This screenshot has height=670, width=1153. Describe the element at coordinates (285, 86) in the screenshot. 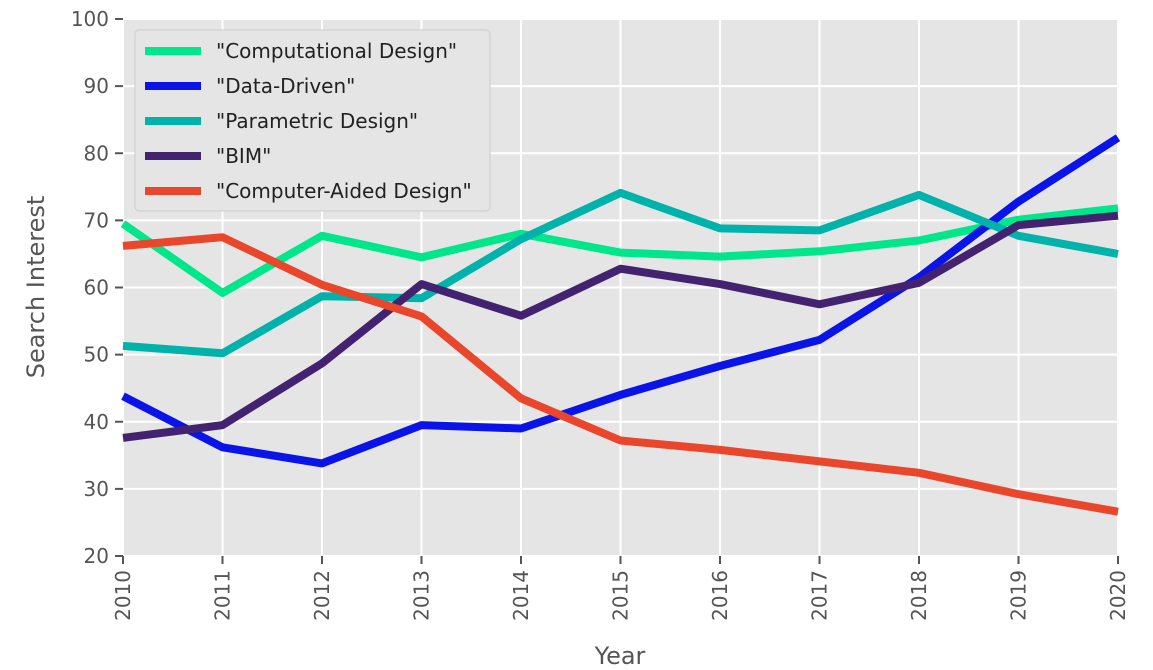

I see `legend-label: "Data-Driven"` at that location.